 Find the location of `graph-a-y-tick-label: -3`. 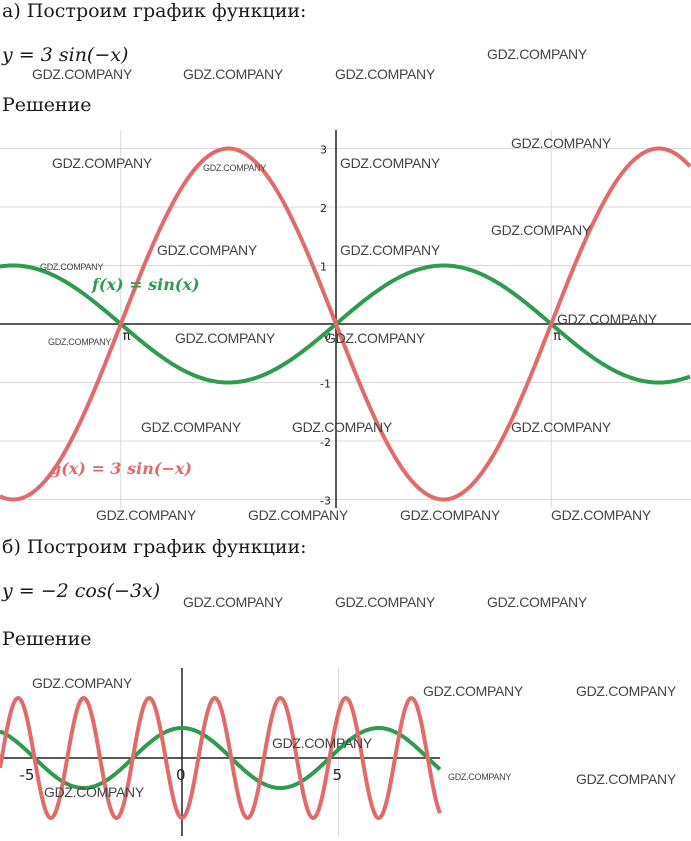

graph-a-y-tick-label: -3 is located at coordinates (325, 501).